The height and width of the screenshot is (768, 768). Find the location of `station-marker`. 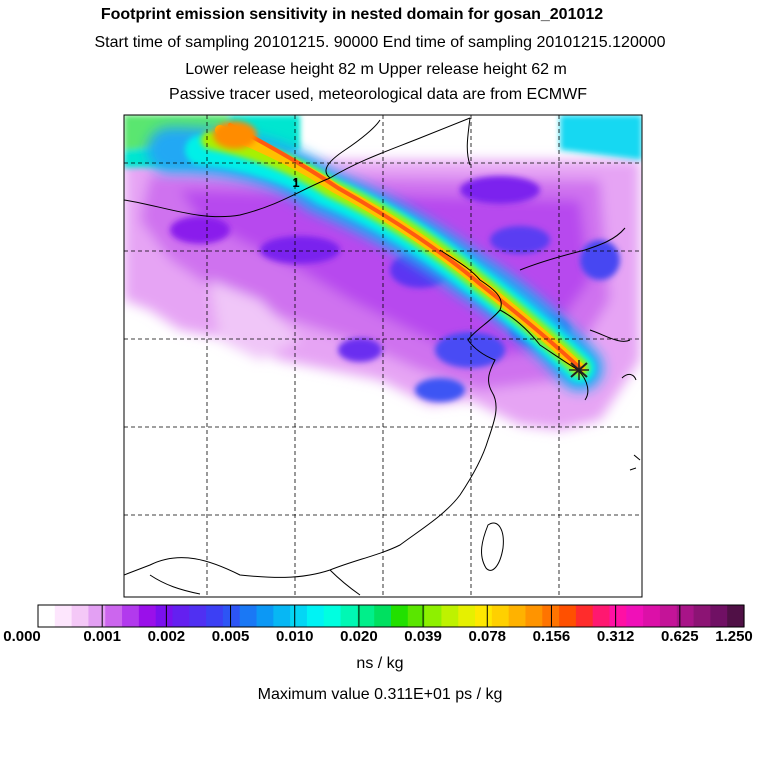

station-marker is located at coordinates (579, 370).